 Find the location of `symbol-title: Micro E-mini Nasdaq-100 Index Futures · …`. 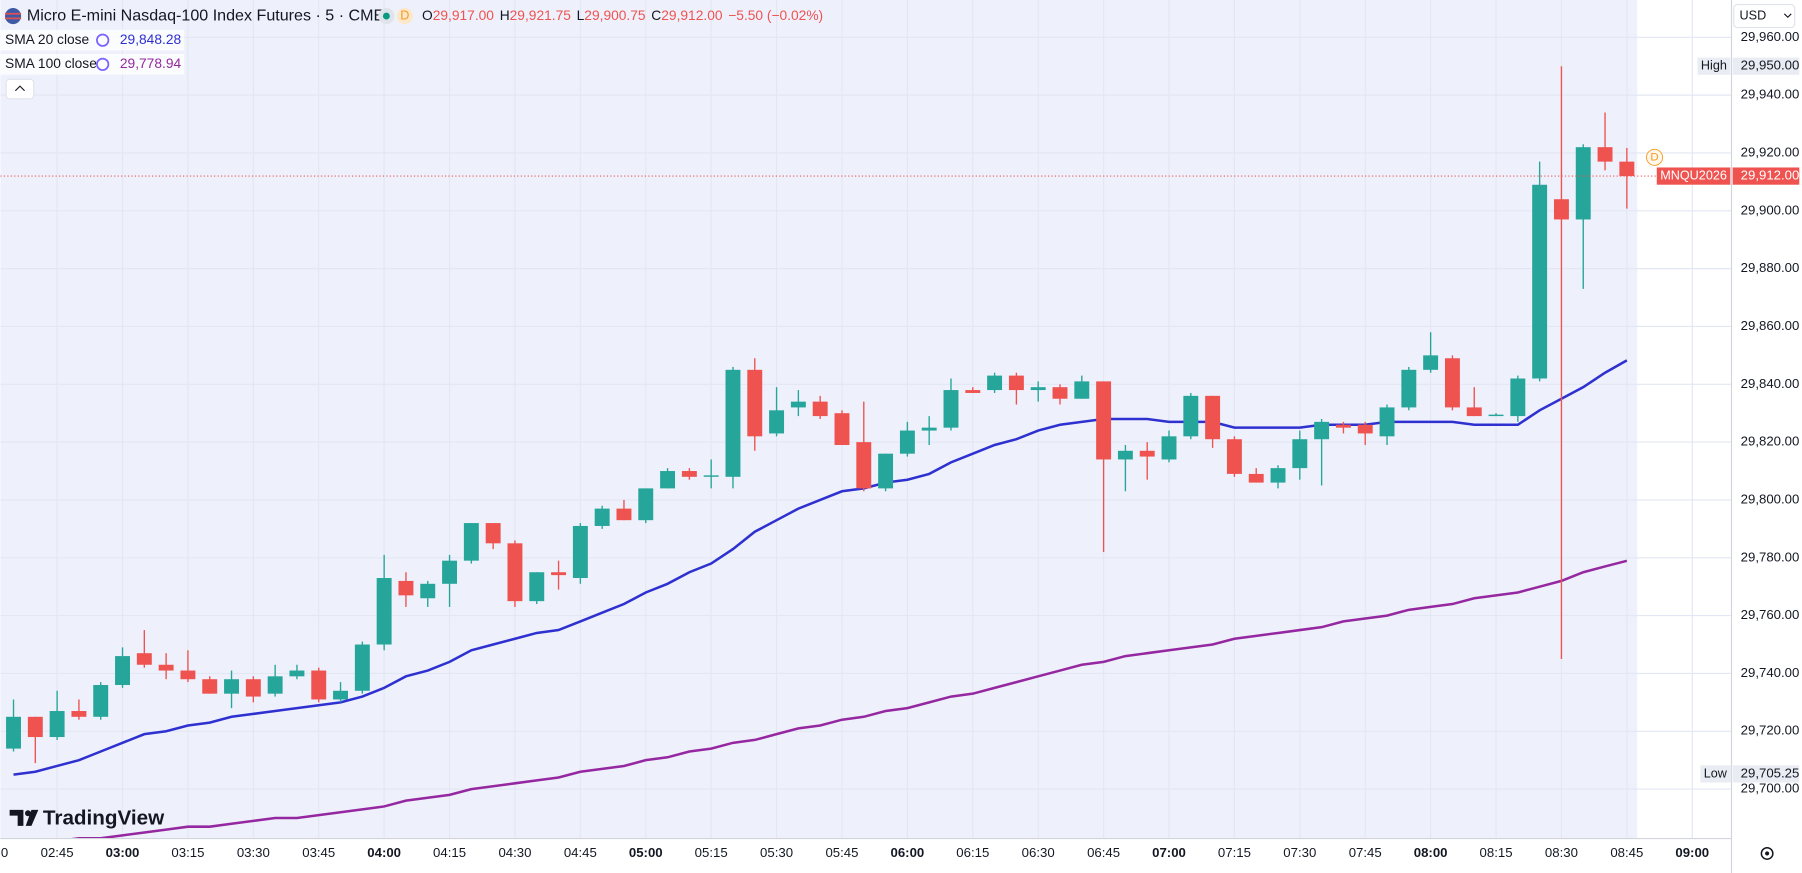

symbol-title: Micro E-mini Nasdaq-100 Index Futures · … is located at coordinates (206, 15).